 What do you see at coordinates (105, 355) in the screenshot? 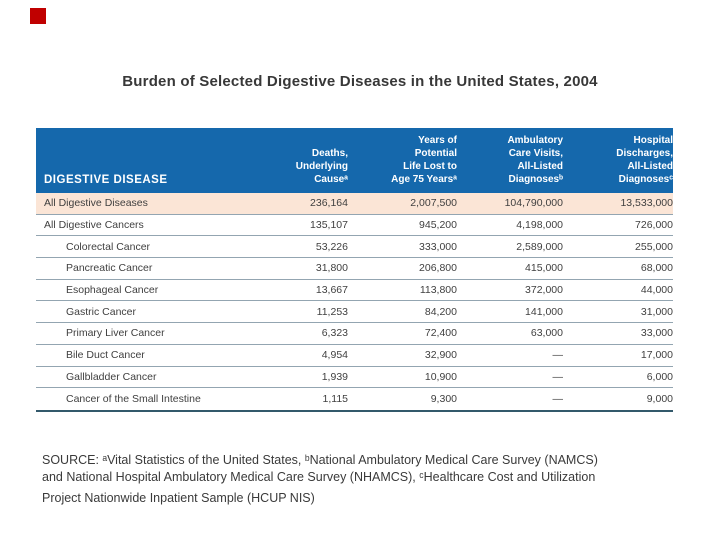
I see `cell-disease: Bile Duct Cancer` at bounding box center [105, 355].